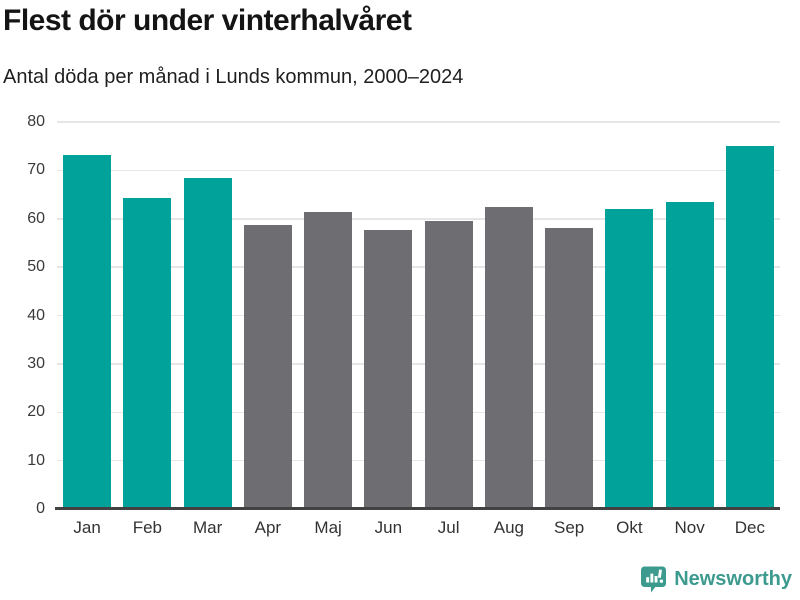 This screenshot has width=800, height=600. What do you see at coordinates (22, 315) in the screenshot?
I see `y-axis-tick-labels: 0 10 20 30 40 50 60 70 80` at bounding box center [22, 315].